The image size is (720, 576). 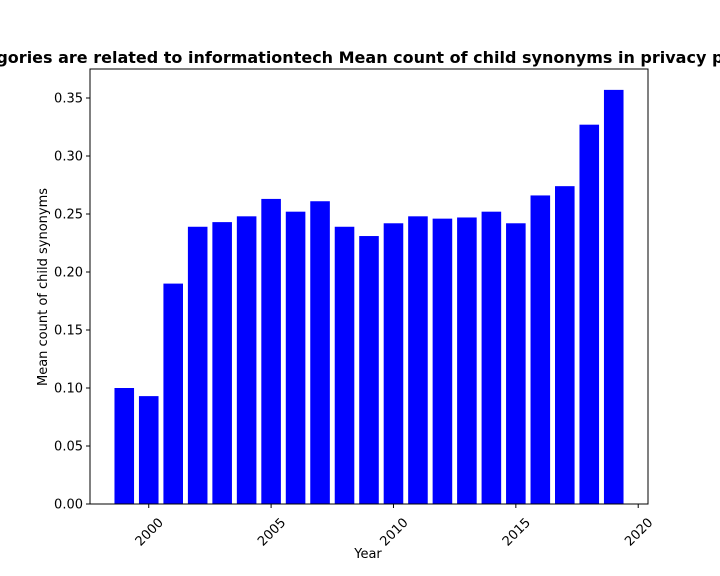 What do you see at coordinates (320, 353) in the screenshot?
I see `bar-2007` at bounding box center [320, 353].